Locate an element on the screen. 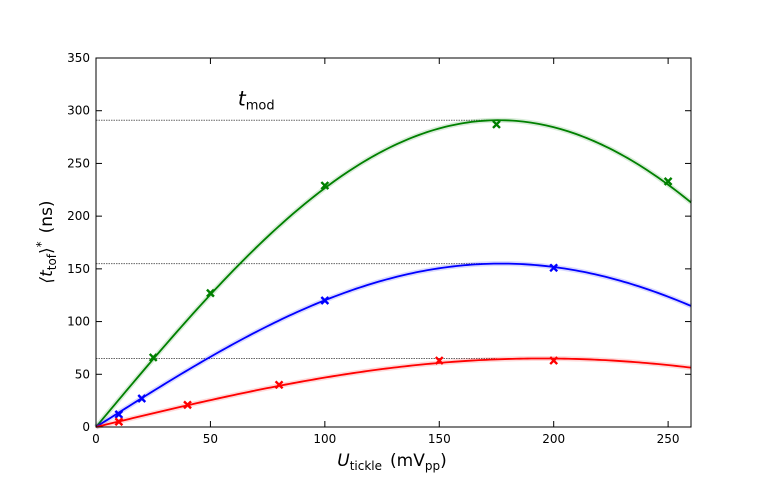 Image resolution: width=768 pixels, height=480 pixels. y-tick-label-5: 250 is located at coordinates (78, 163).